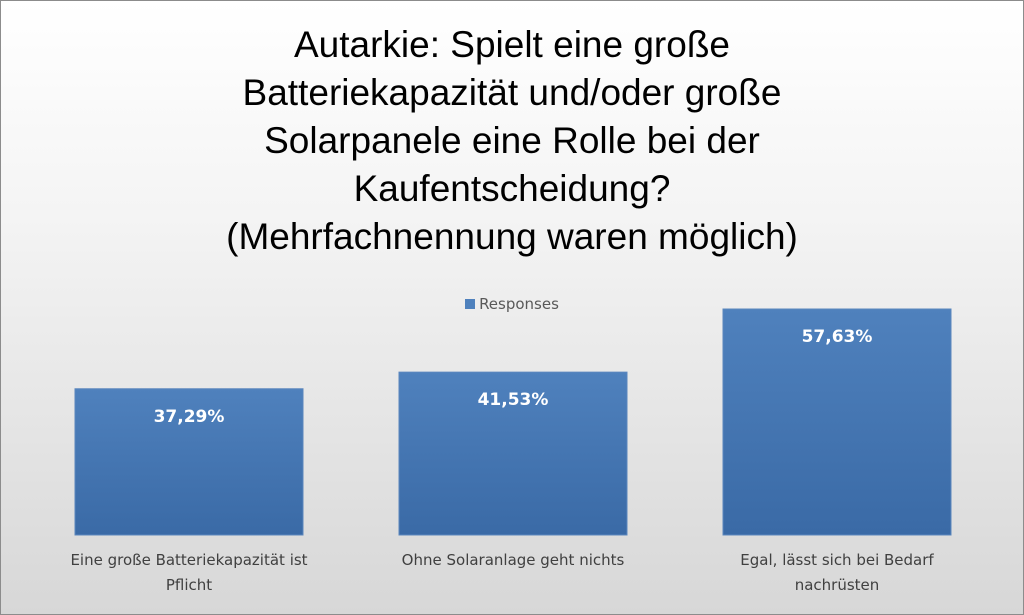  Describe the element at coordinates (470, 304) in the screenshot. I see `legend-swatch` at that location.